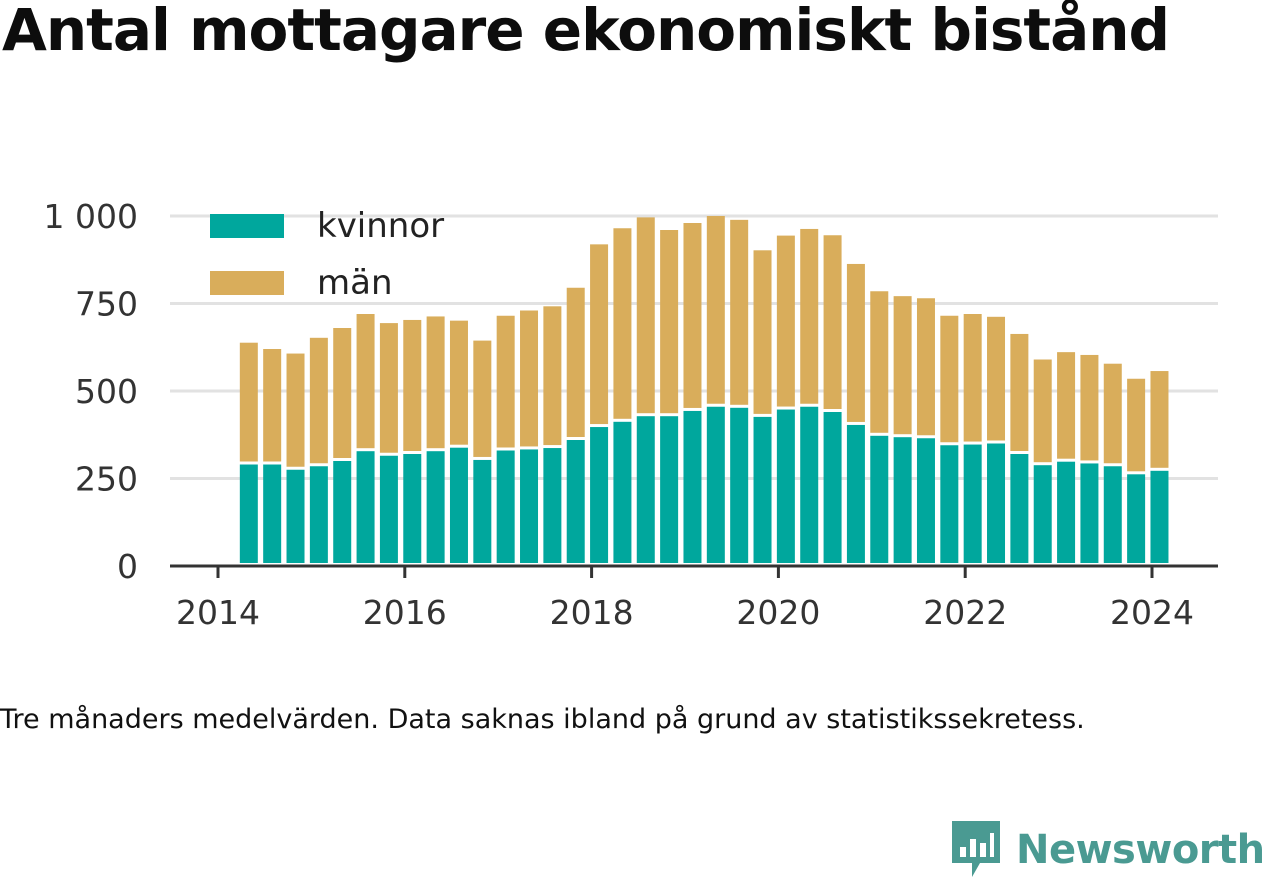  What do you see at coordinates (106, 479) in the screenshot?
I see `y-tick-label: 250` at bounding box center [106, 479].